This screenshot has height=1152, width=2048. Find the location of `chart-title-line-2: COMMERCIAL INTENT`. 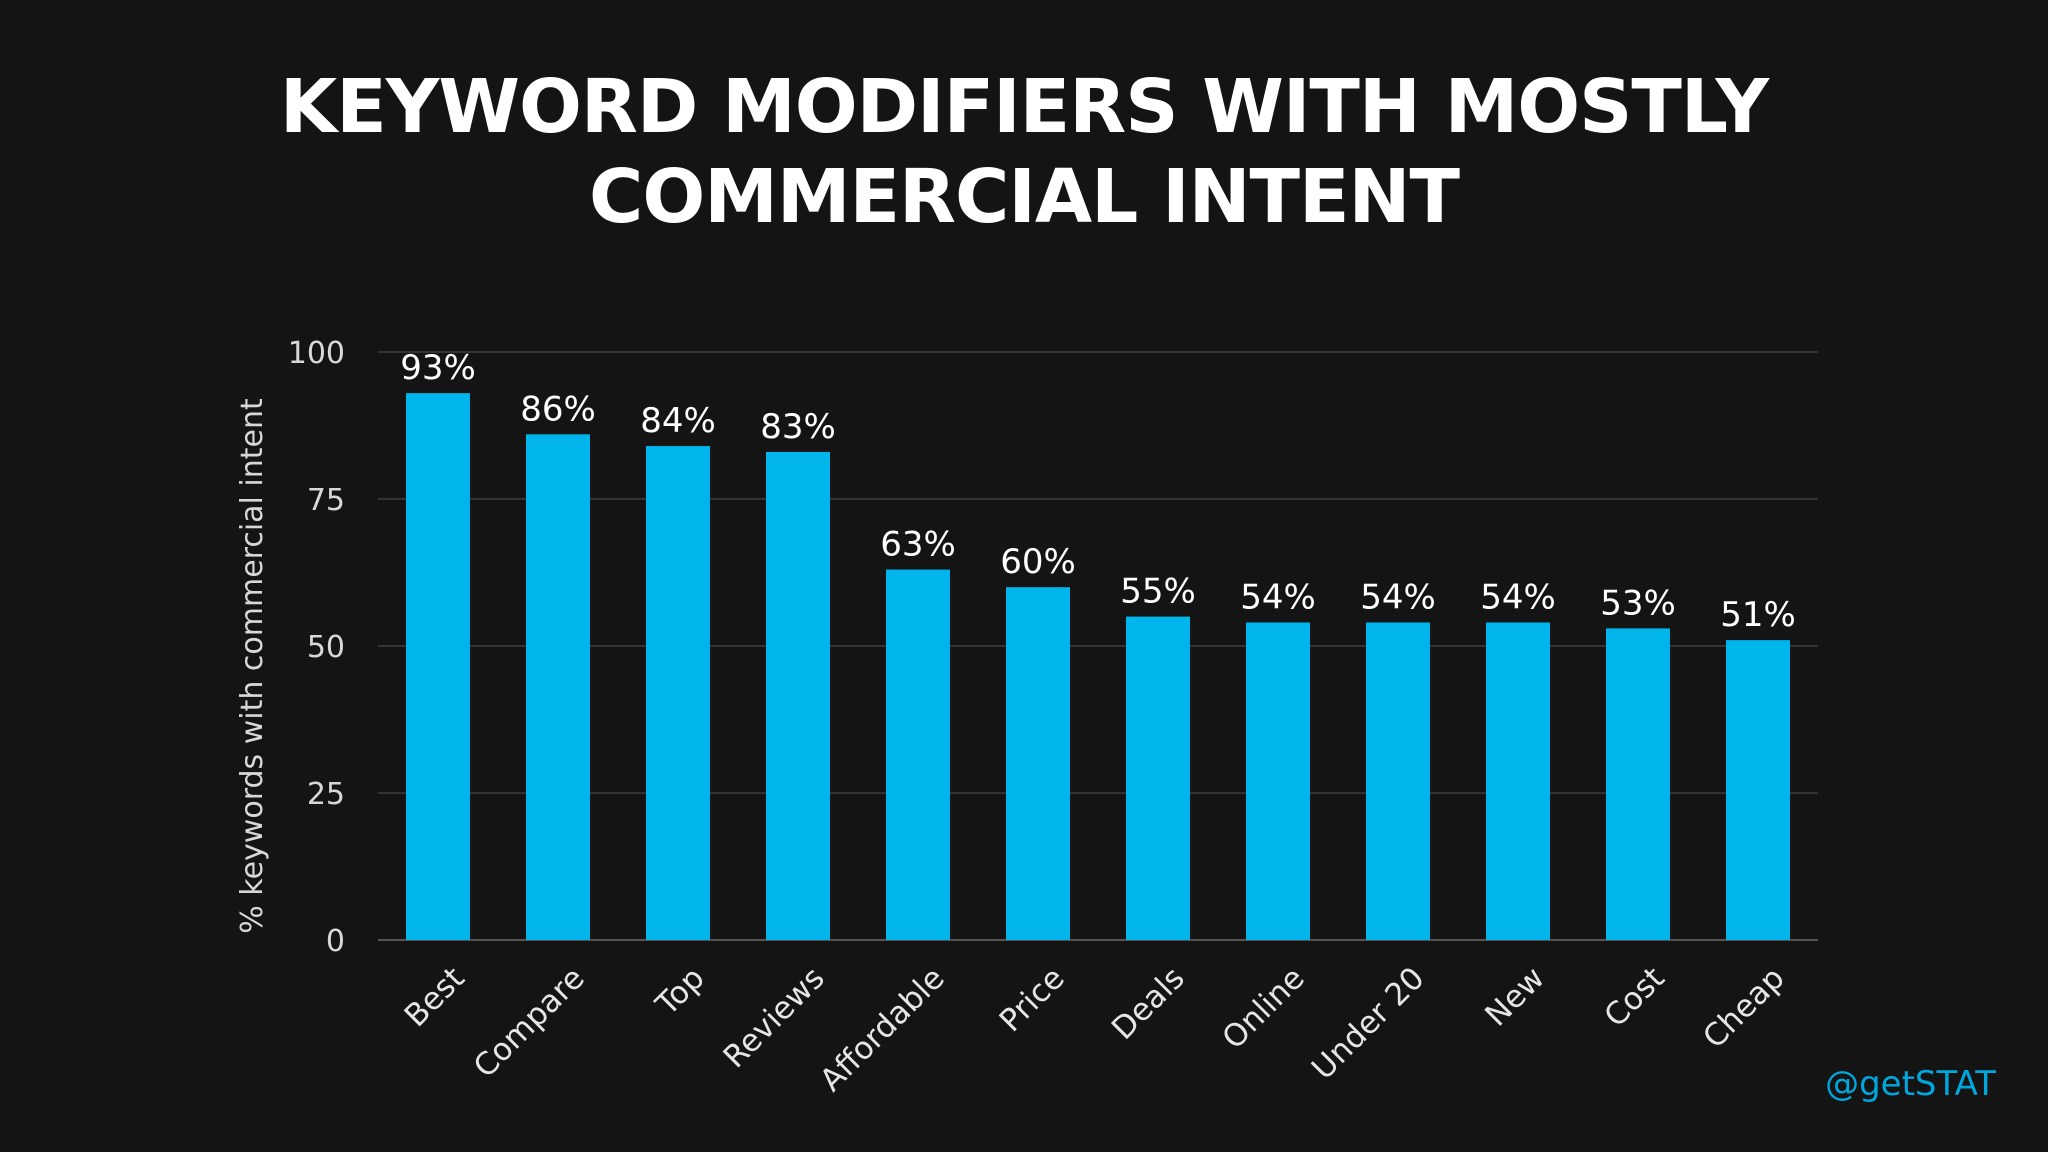

chart-title-line-2: COMMERCIAL INTENT is located at coordinates (1024, 197).